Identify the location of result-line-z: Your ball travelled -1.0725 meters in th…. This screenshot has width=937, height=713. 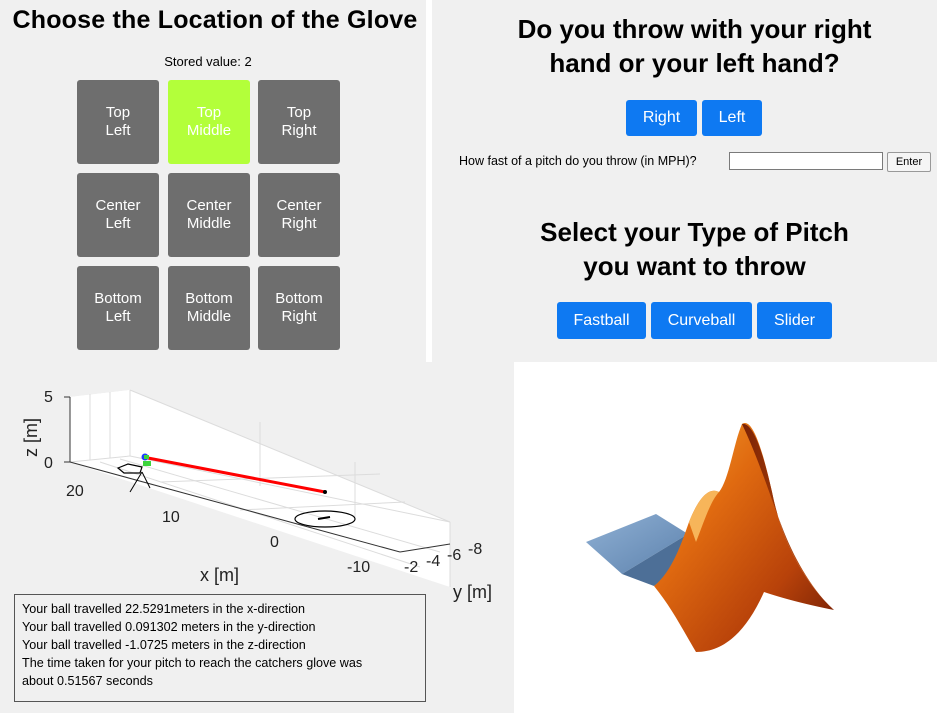
(164, 645).